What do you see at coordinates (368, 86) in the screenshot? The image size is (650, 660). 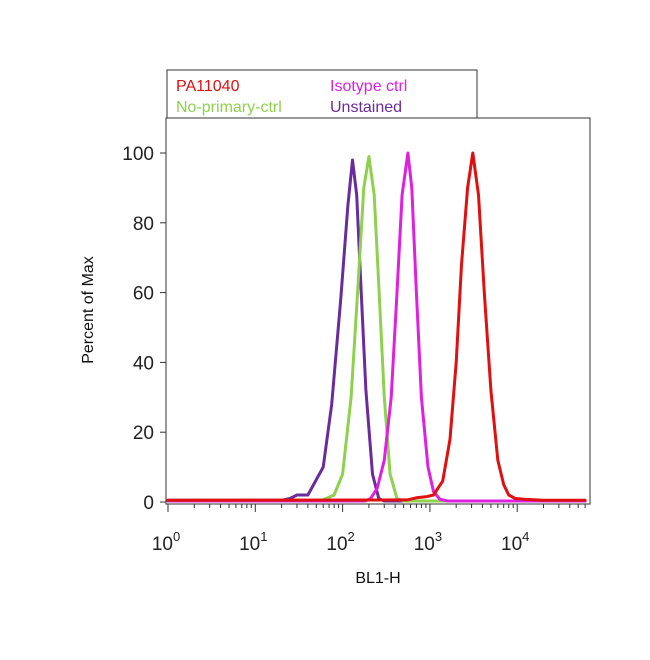 I see `legend-entry-isotype-ctrl: Isotype ctrl` at bounding box center [368, 86].